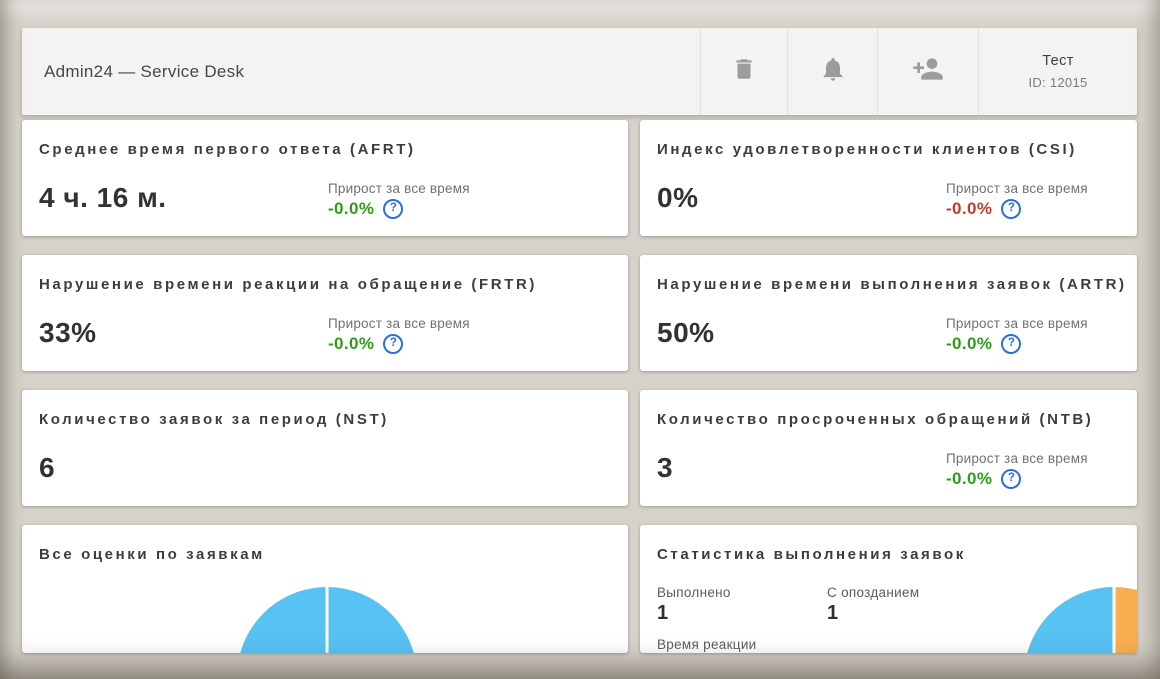 The image size is (1160, 679). Describe the element at coordinates (325, 448) in the screenshot. I see `kpi-card-nst: Количество заявок за период (NST) 6` at that location.